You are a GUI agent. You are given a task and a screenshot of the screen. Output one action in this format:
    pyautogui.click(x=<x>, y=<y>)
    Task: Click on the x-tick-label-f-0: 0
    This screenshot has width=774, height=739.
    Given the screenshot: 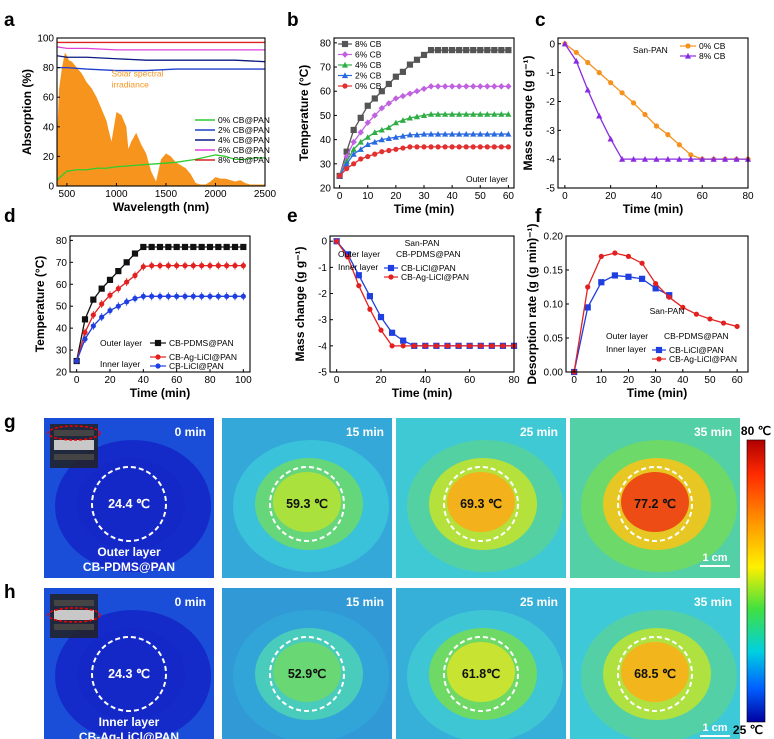 What is the action you would take?
    pyautogui.click(x=574, y=380)
    